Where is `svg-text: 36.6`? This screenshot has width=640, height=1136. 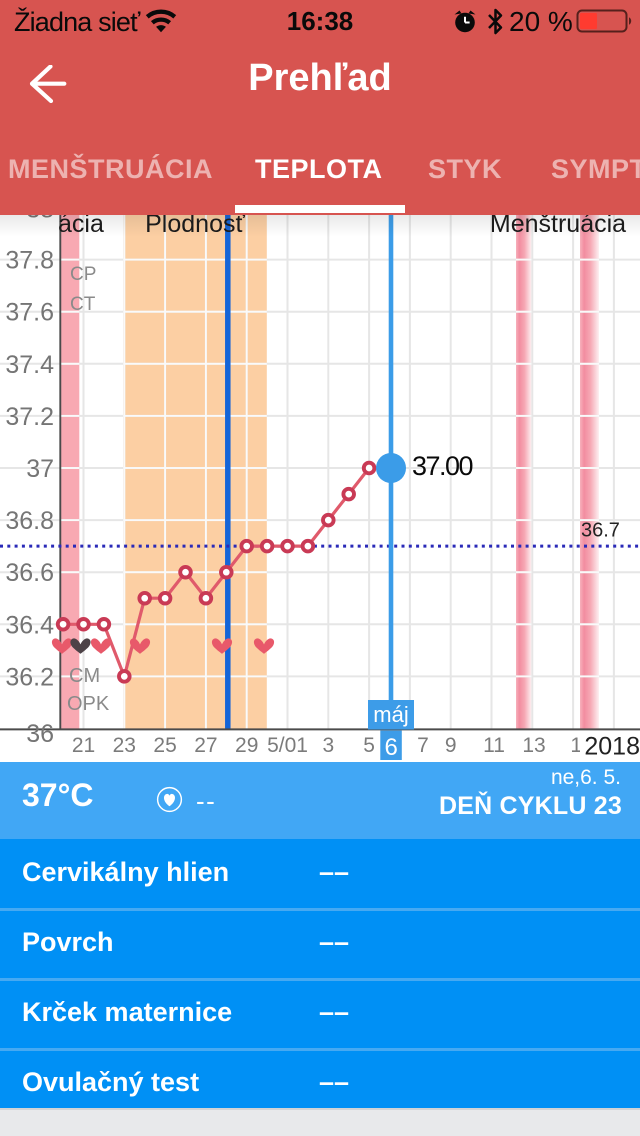 svg-text: 36.6 is located at coordinates (29, 573).